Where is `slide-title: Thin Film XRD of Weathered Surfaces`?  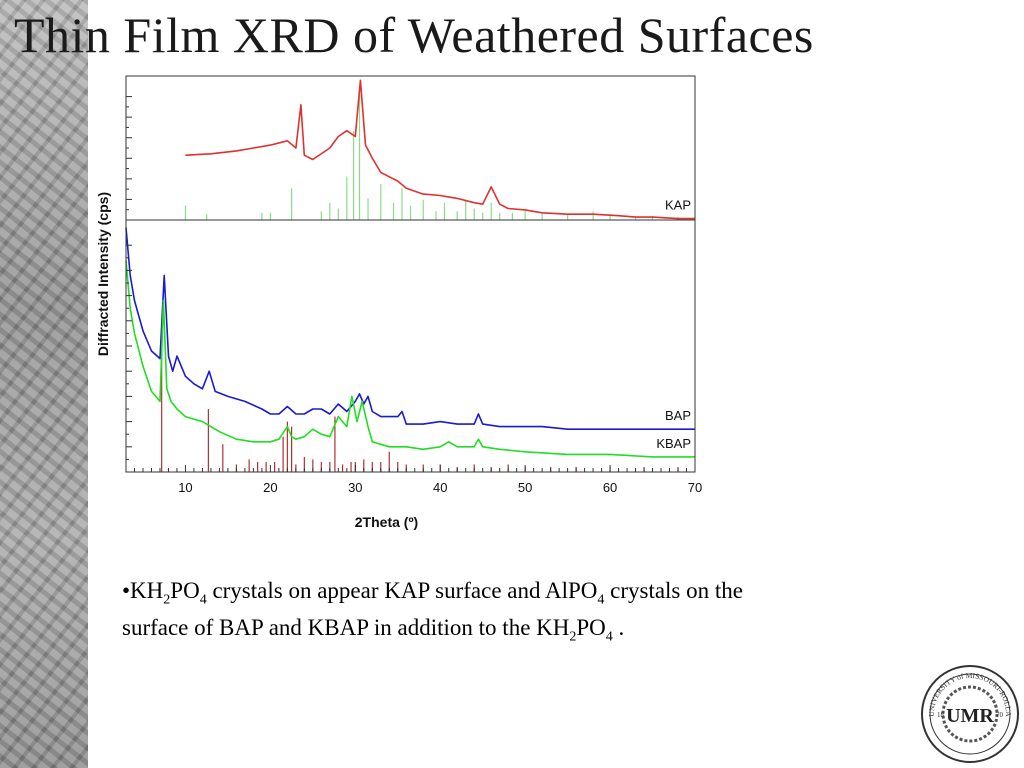
slide-title: Thin Film XRD of Weathered Surfaces is located at coordinates (414, 35).